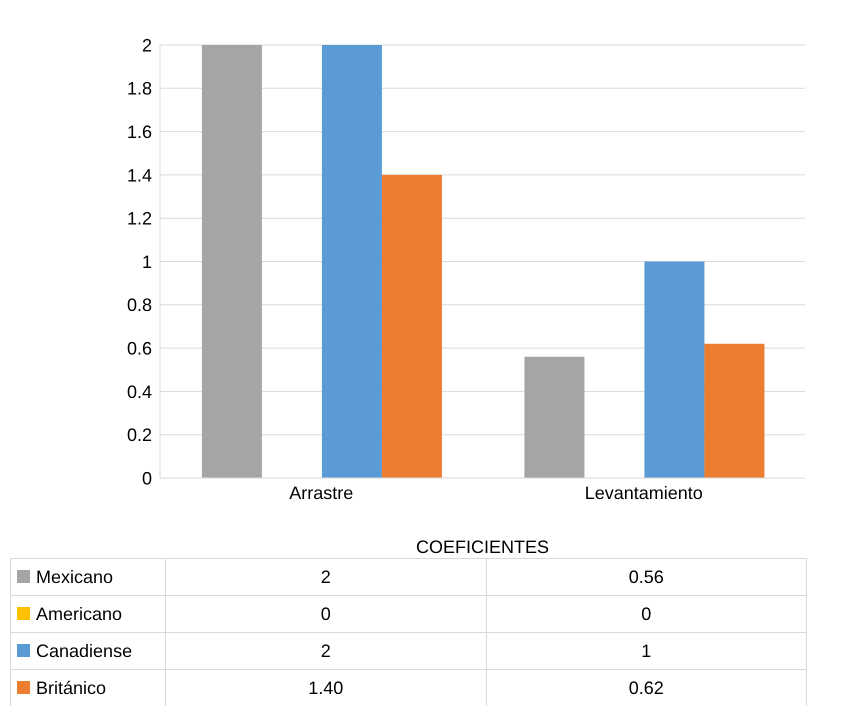  I want to click on y-tick-label: 0.6, so click(139, 348).